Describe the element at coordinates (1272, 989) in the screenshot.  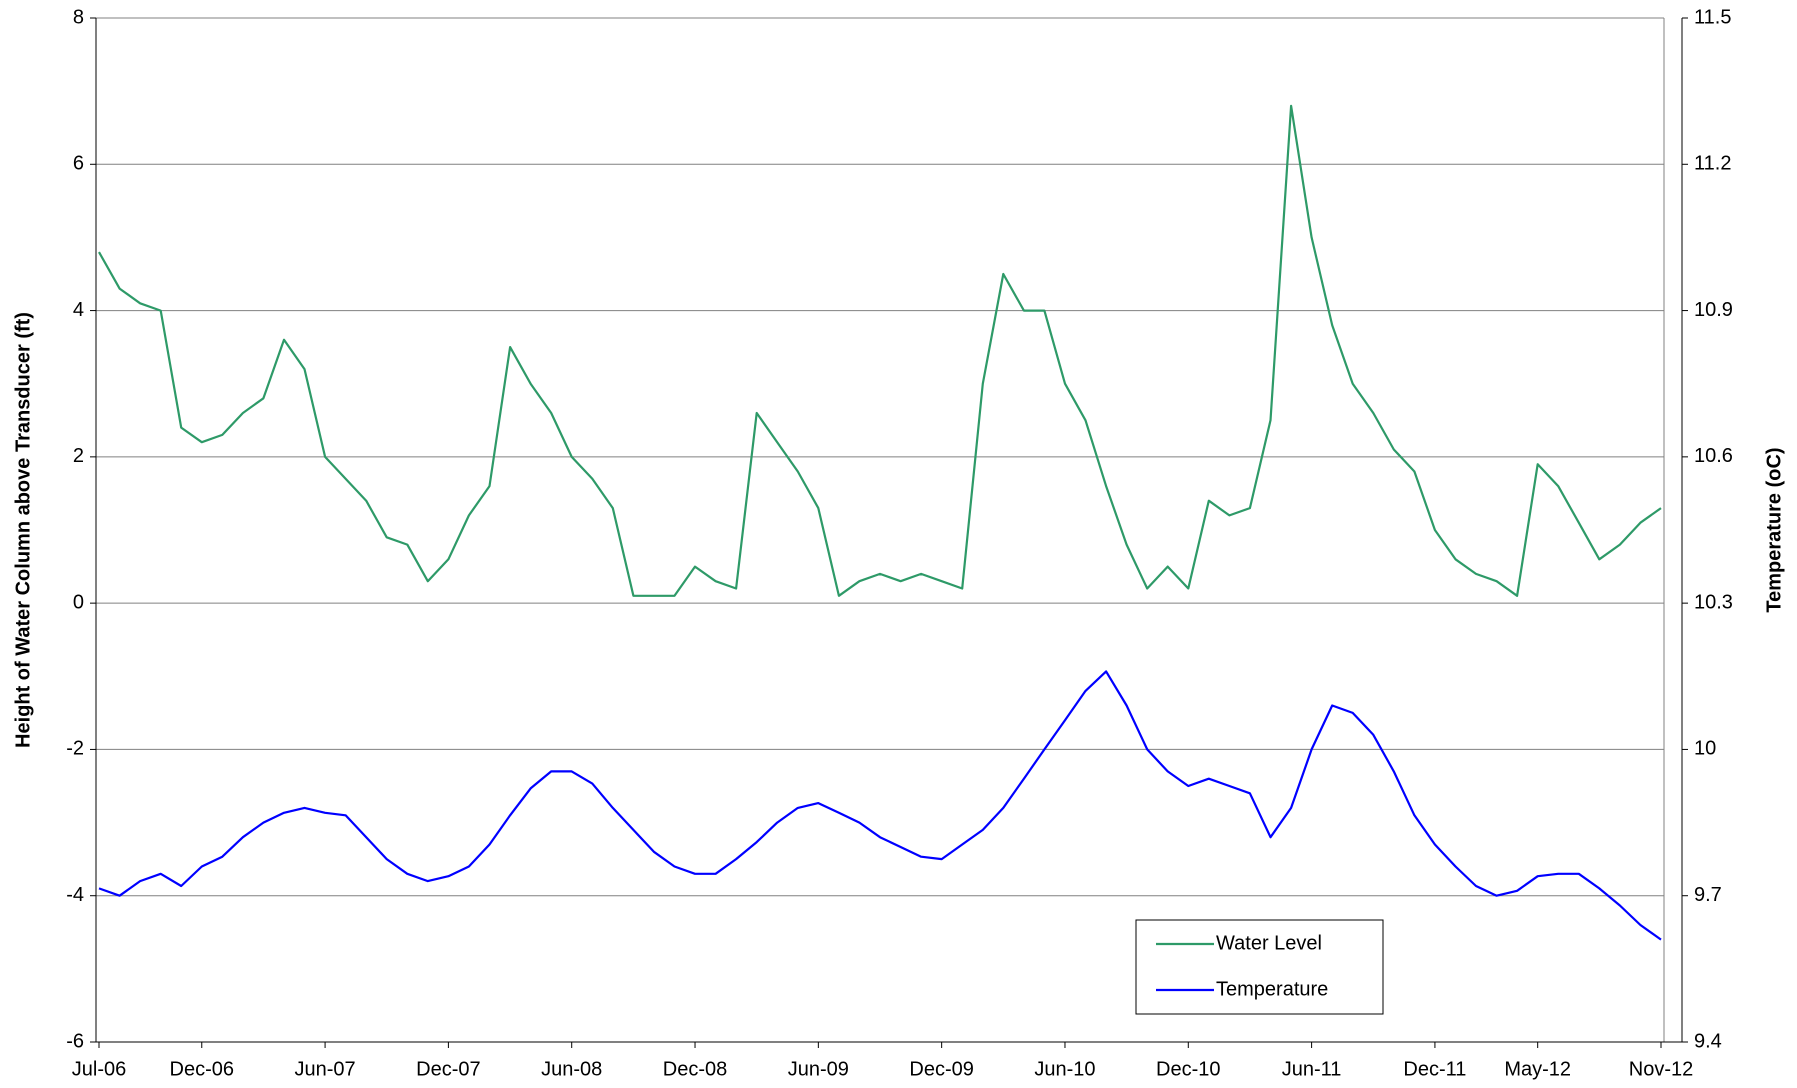
I see `legend-label: Temperature` at that location.